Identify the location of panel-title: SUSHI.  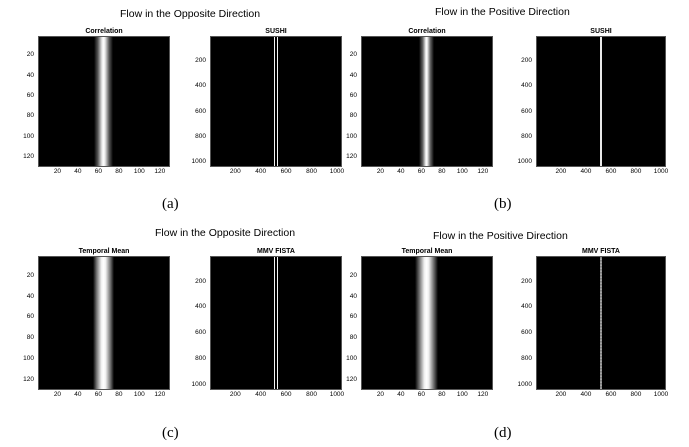
(601, 31).